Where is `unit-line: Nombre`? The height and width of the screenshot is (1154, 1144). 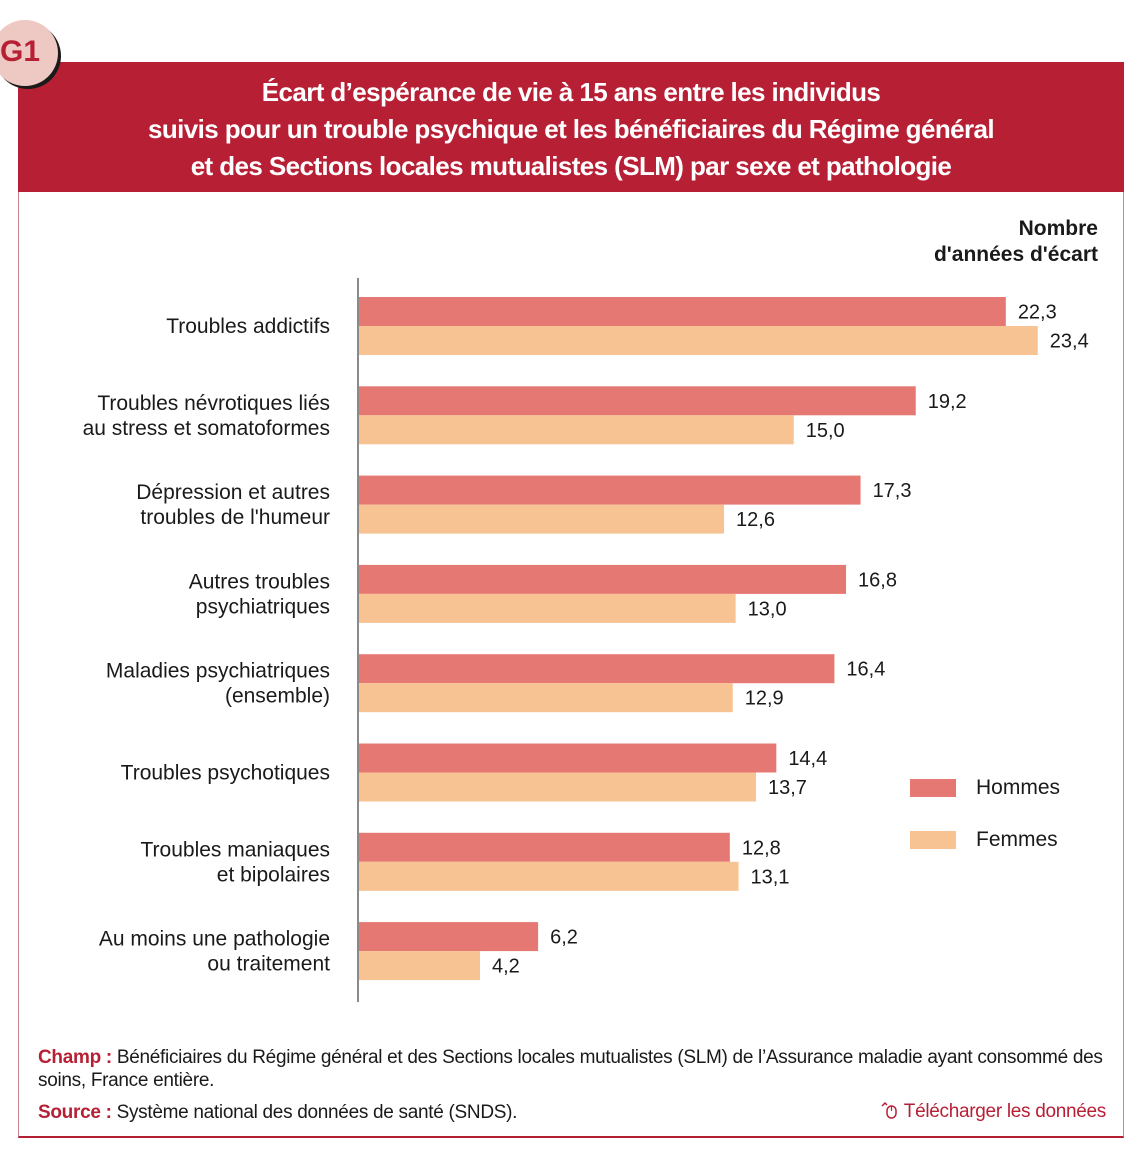 unit-line: Nombre is located at coordinates (1058, 228).